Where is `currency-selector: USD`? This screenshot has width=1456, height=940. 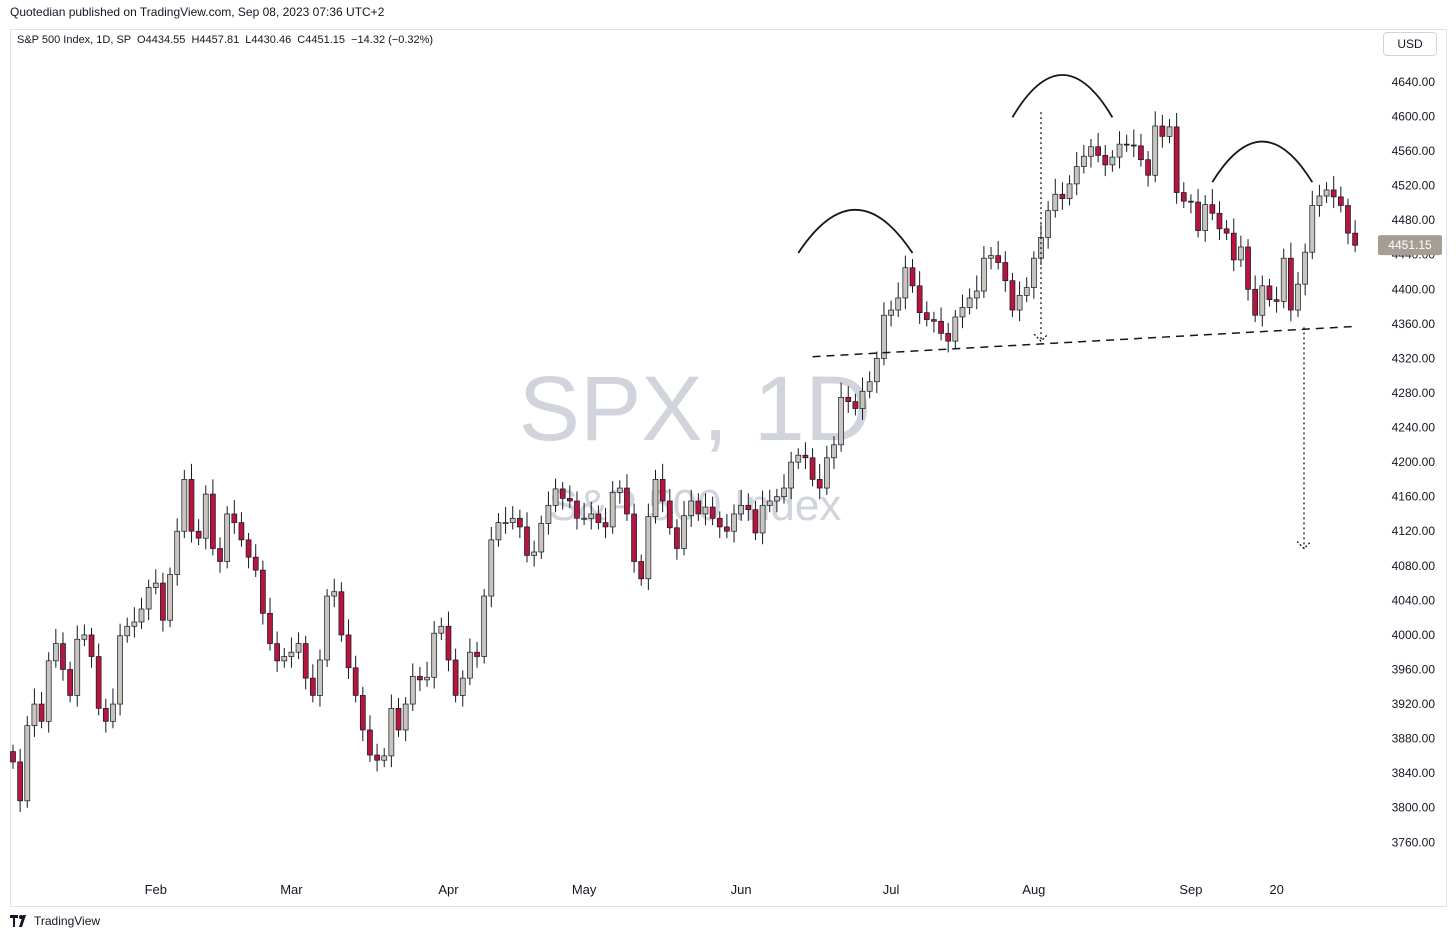
currency-selector: USD is located at coordinates (1410, 44).